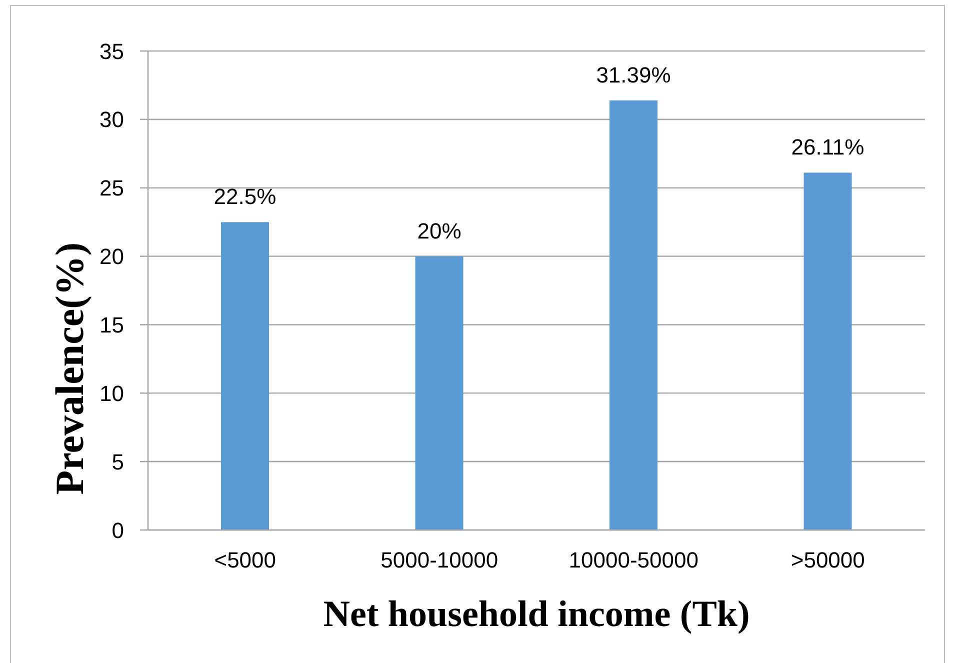  I want to click on y-tick-label: 10, so click(112, 393).